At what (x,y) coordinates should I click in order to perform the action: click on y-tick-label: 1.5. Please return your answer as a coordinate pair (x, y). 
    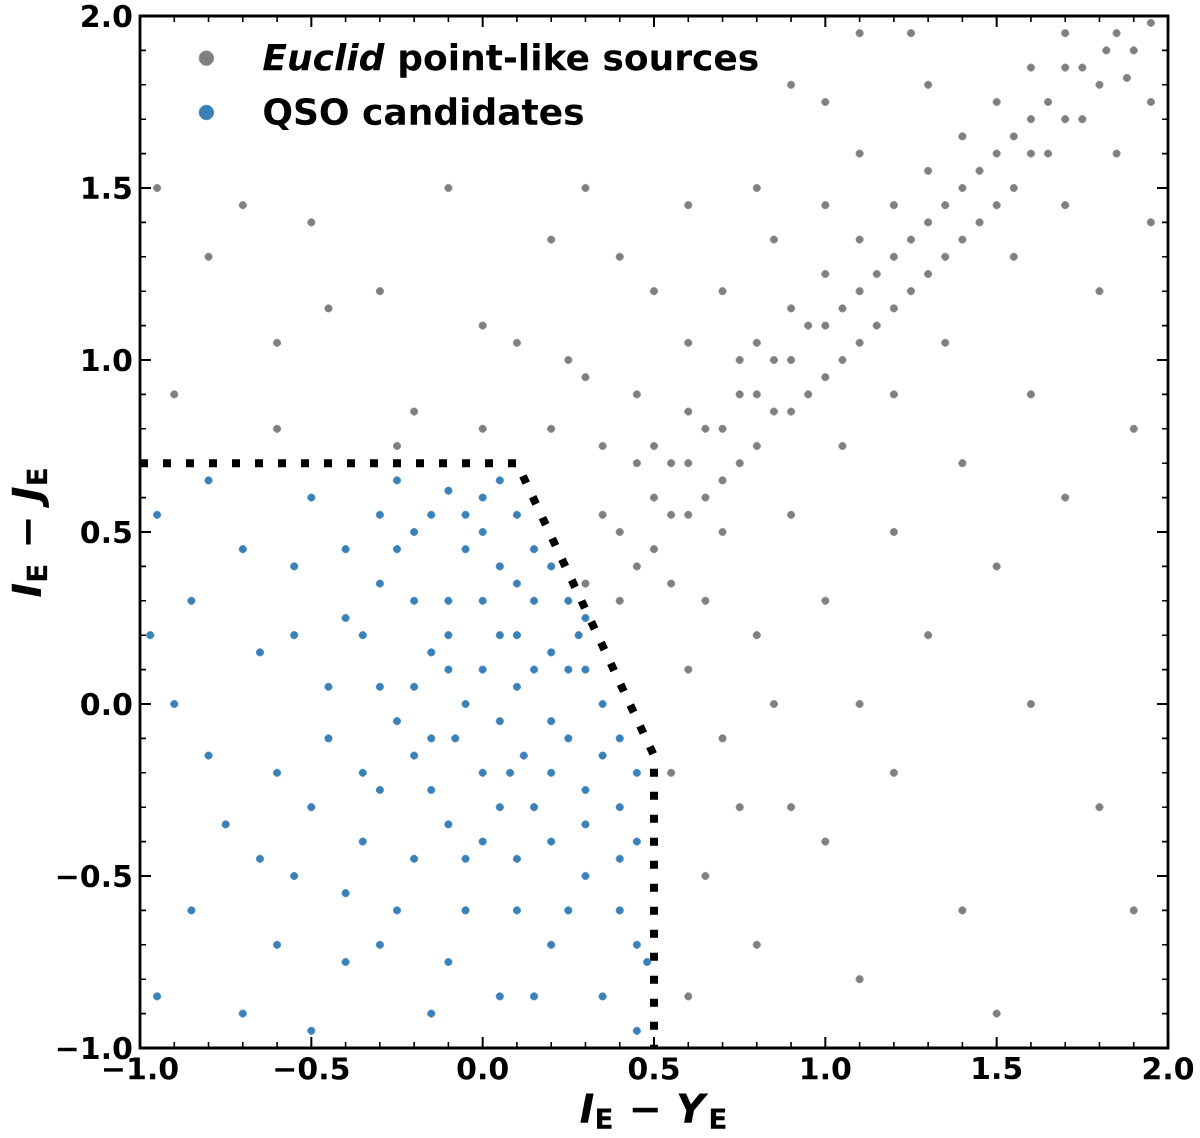
    Looking at the image, I should click on (107, 188).